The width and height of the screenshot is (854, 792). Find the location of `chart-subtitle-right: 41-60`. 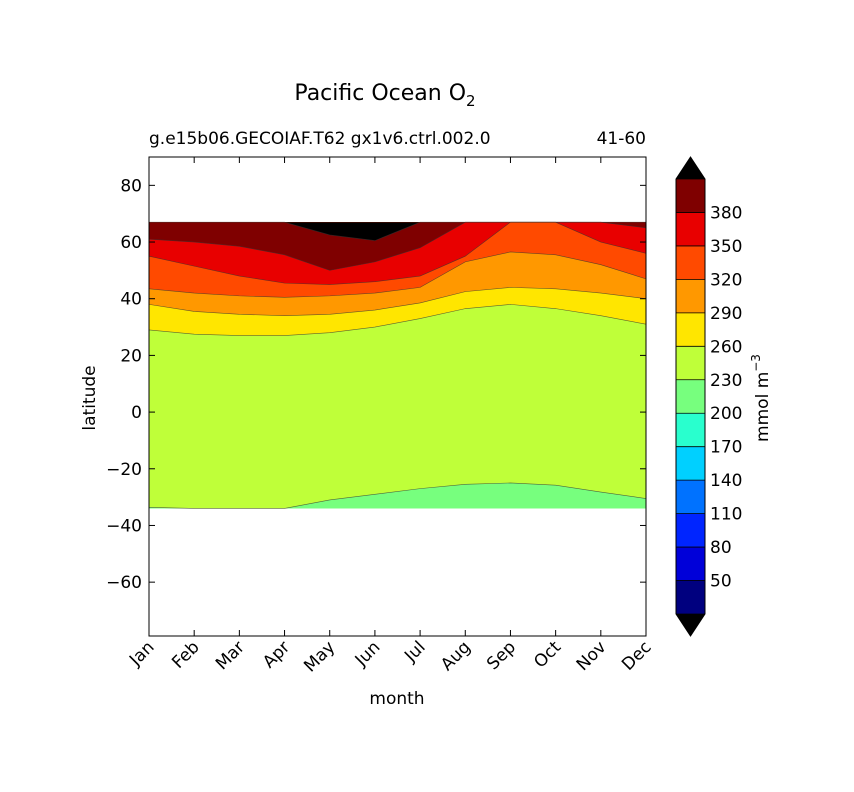

chart-subtitle-right: 41-60 is located at coordinates (621, 139).